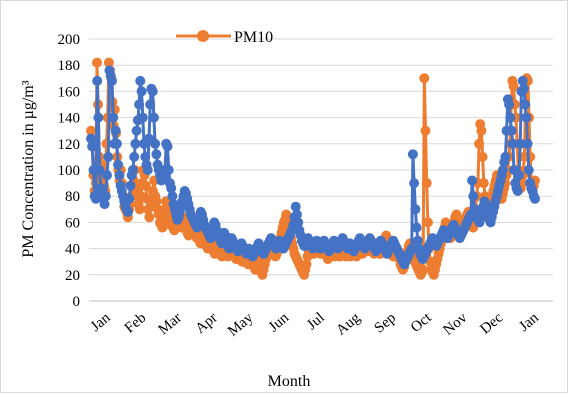 The width and height of the screenshot is (569, 394). I want to click on y-tick-label: 40, so click(72, 250).